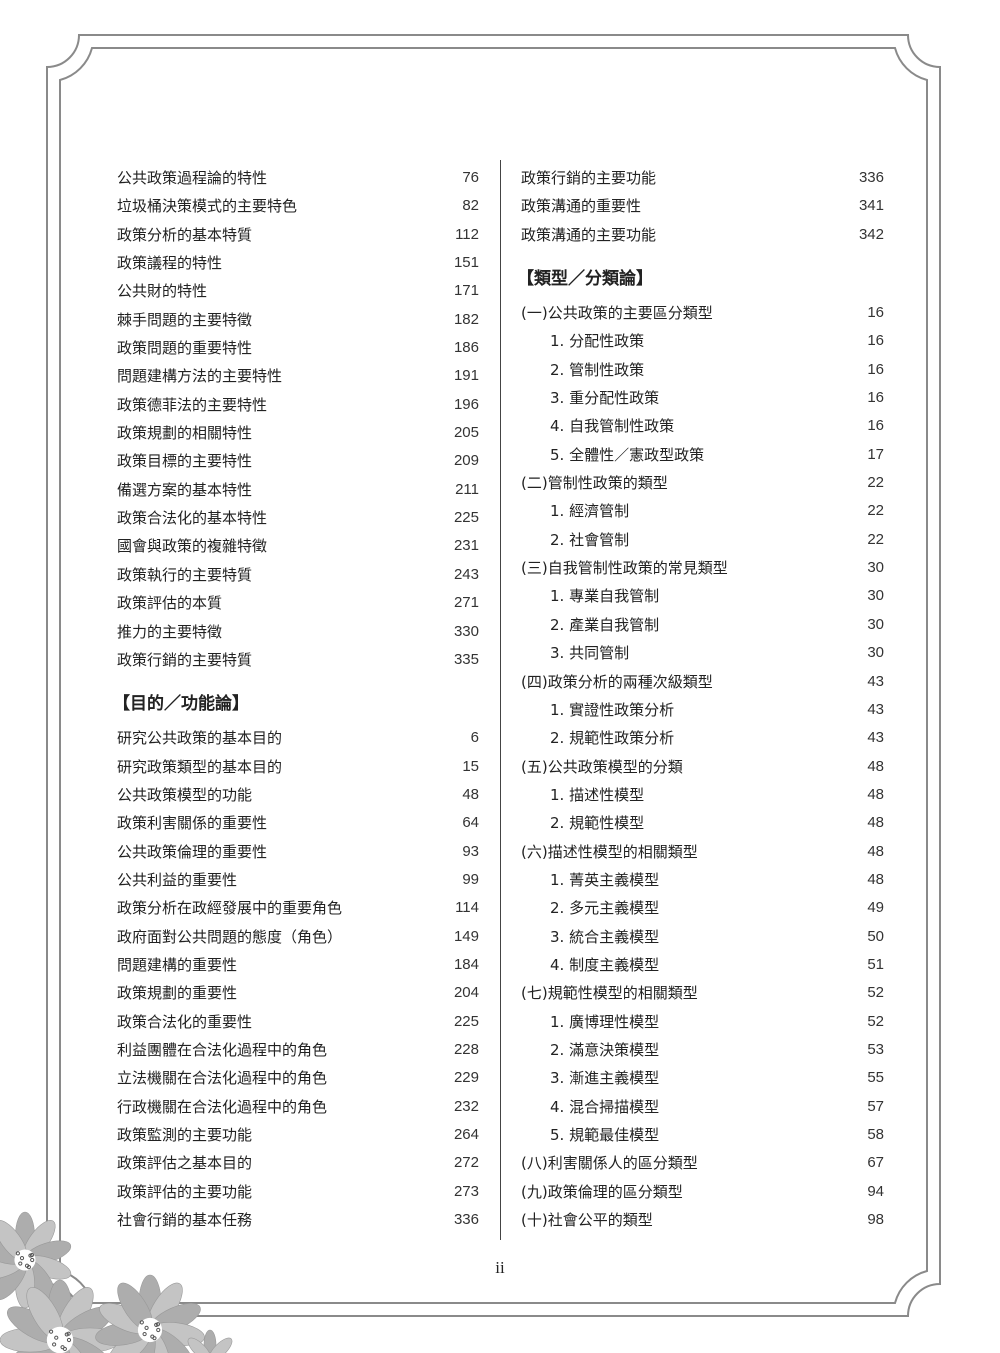  Describe the element at coordinates (466, 659) in the screenshot. I see `entry-page-number: 335` at that location.